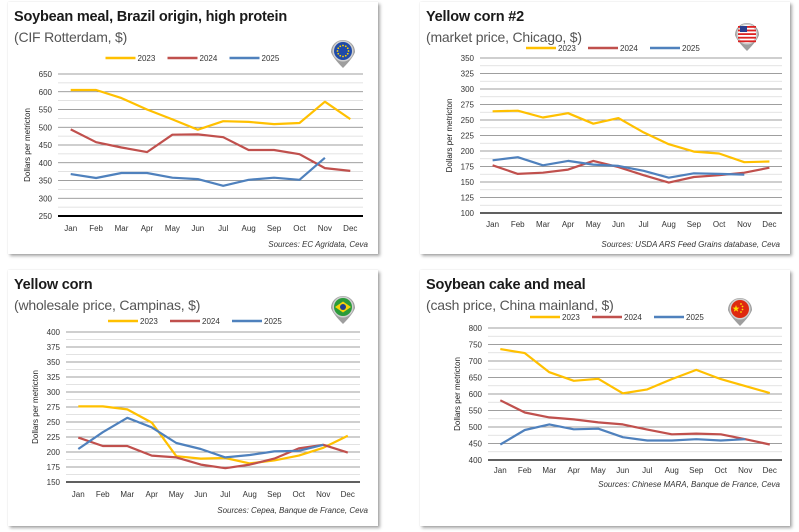 The height and width of the screenshot is (532, 799). What do you see at coordinates (476, 361) in the screenshot?
I see `y-tick-label: 700` at bounding box center [476, 361].